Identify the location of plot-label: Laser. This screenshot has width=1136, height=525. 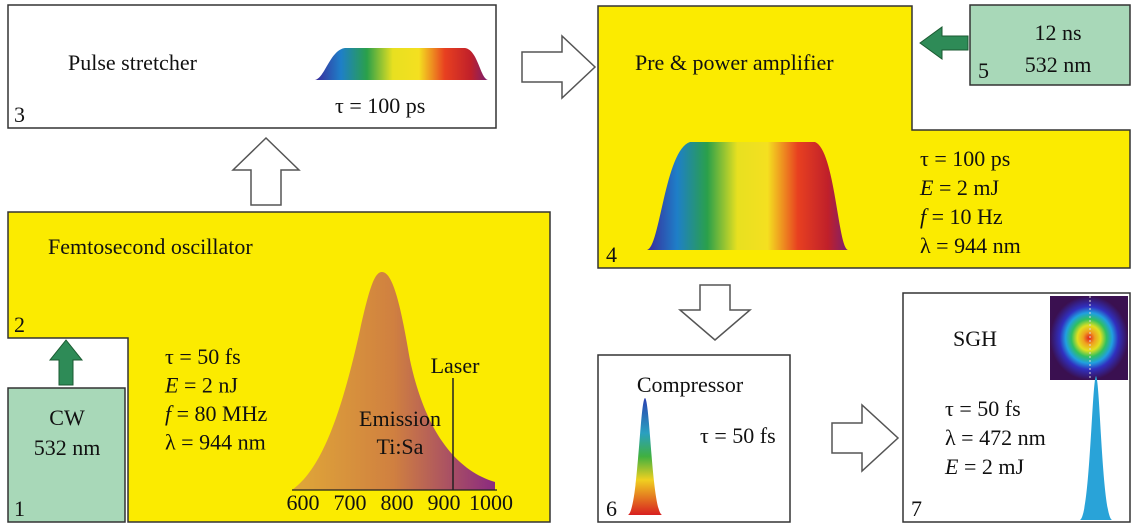
(456, 365).